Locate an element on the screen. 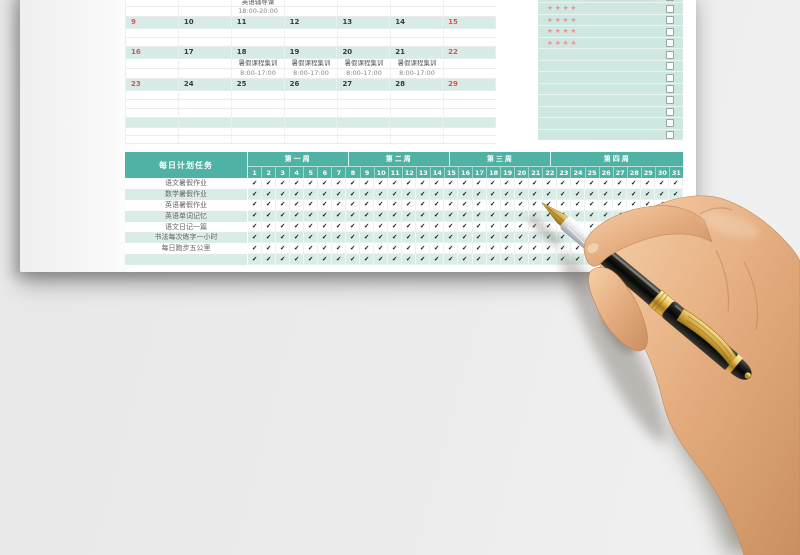  task-label: 每日跑步五公里 is located at coordinates (186, 249).